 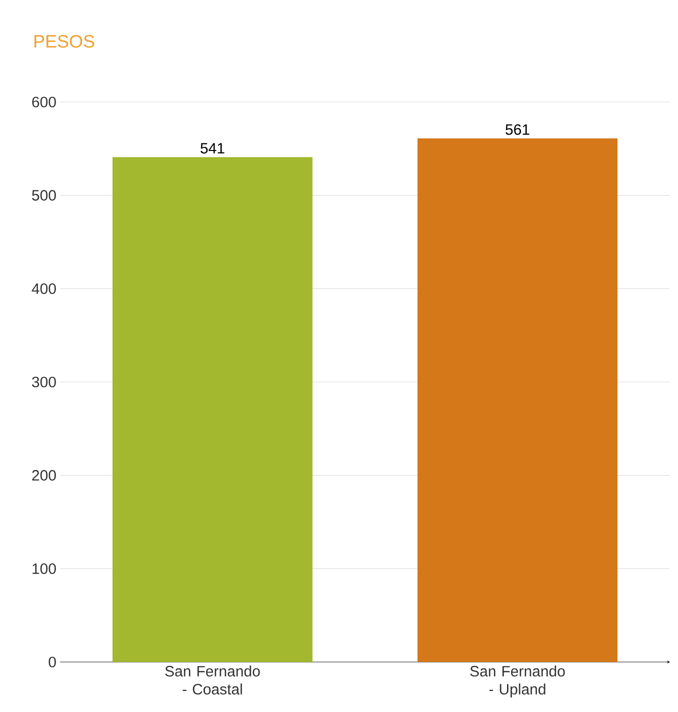 What do you see at coordinates (44, 568) in the screenshot?
I see `y-tick-label: 100` at bounding box center [44, 568].